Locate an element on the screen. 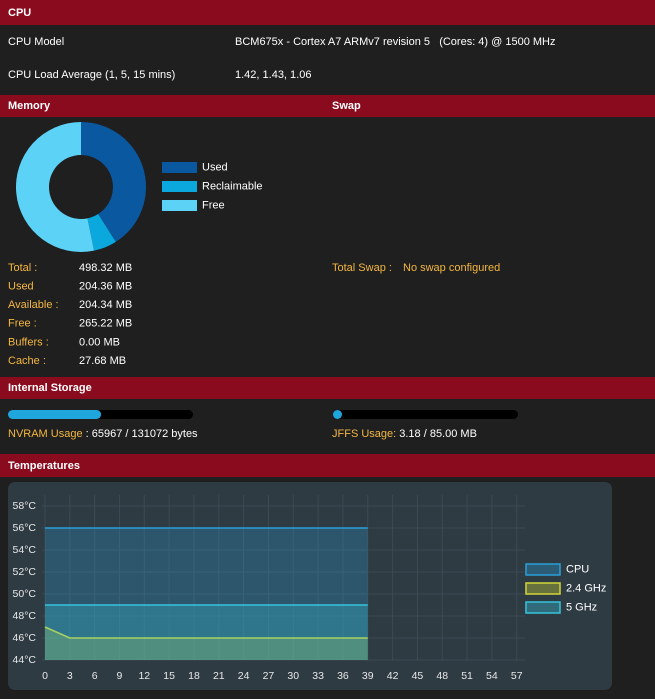 The height and width of the screenshot is (699, 655). series-line is located at coordinates (206, 632).